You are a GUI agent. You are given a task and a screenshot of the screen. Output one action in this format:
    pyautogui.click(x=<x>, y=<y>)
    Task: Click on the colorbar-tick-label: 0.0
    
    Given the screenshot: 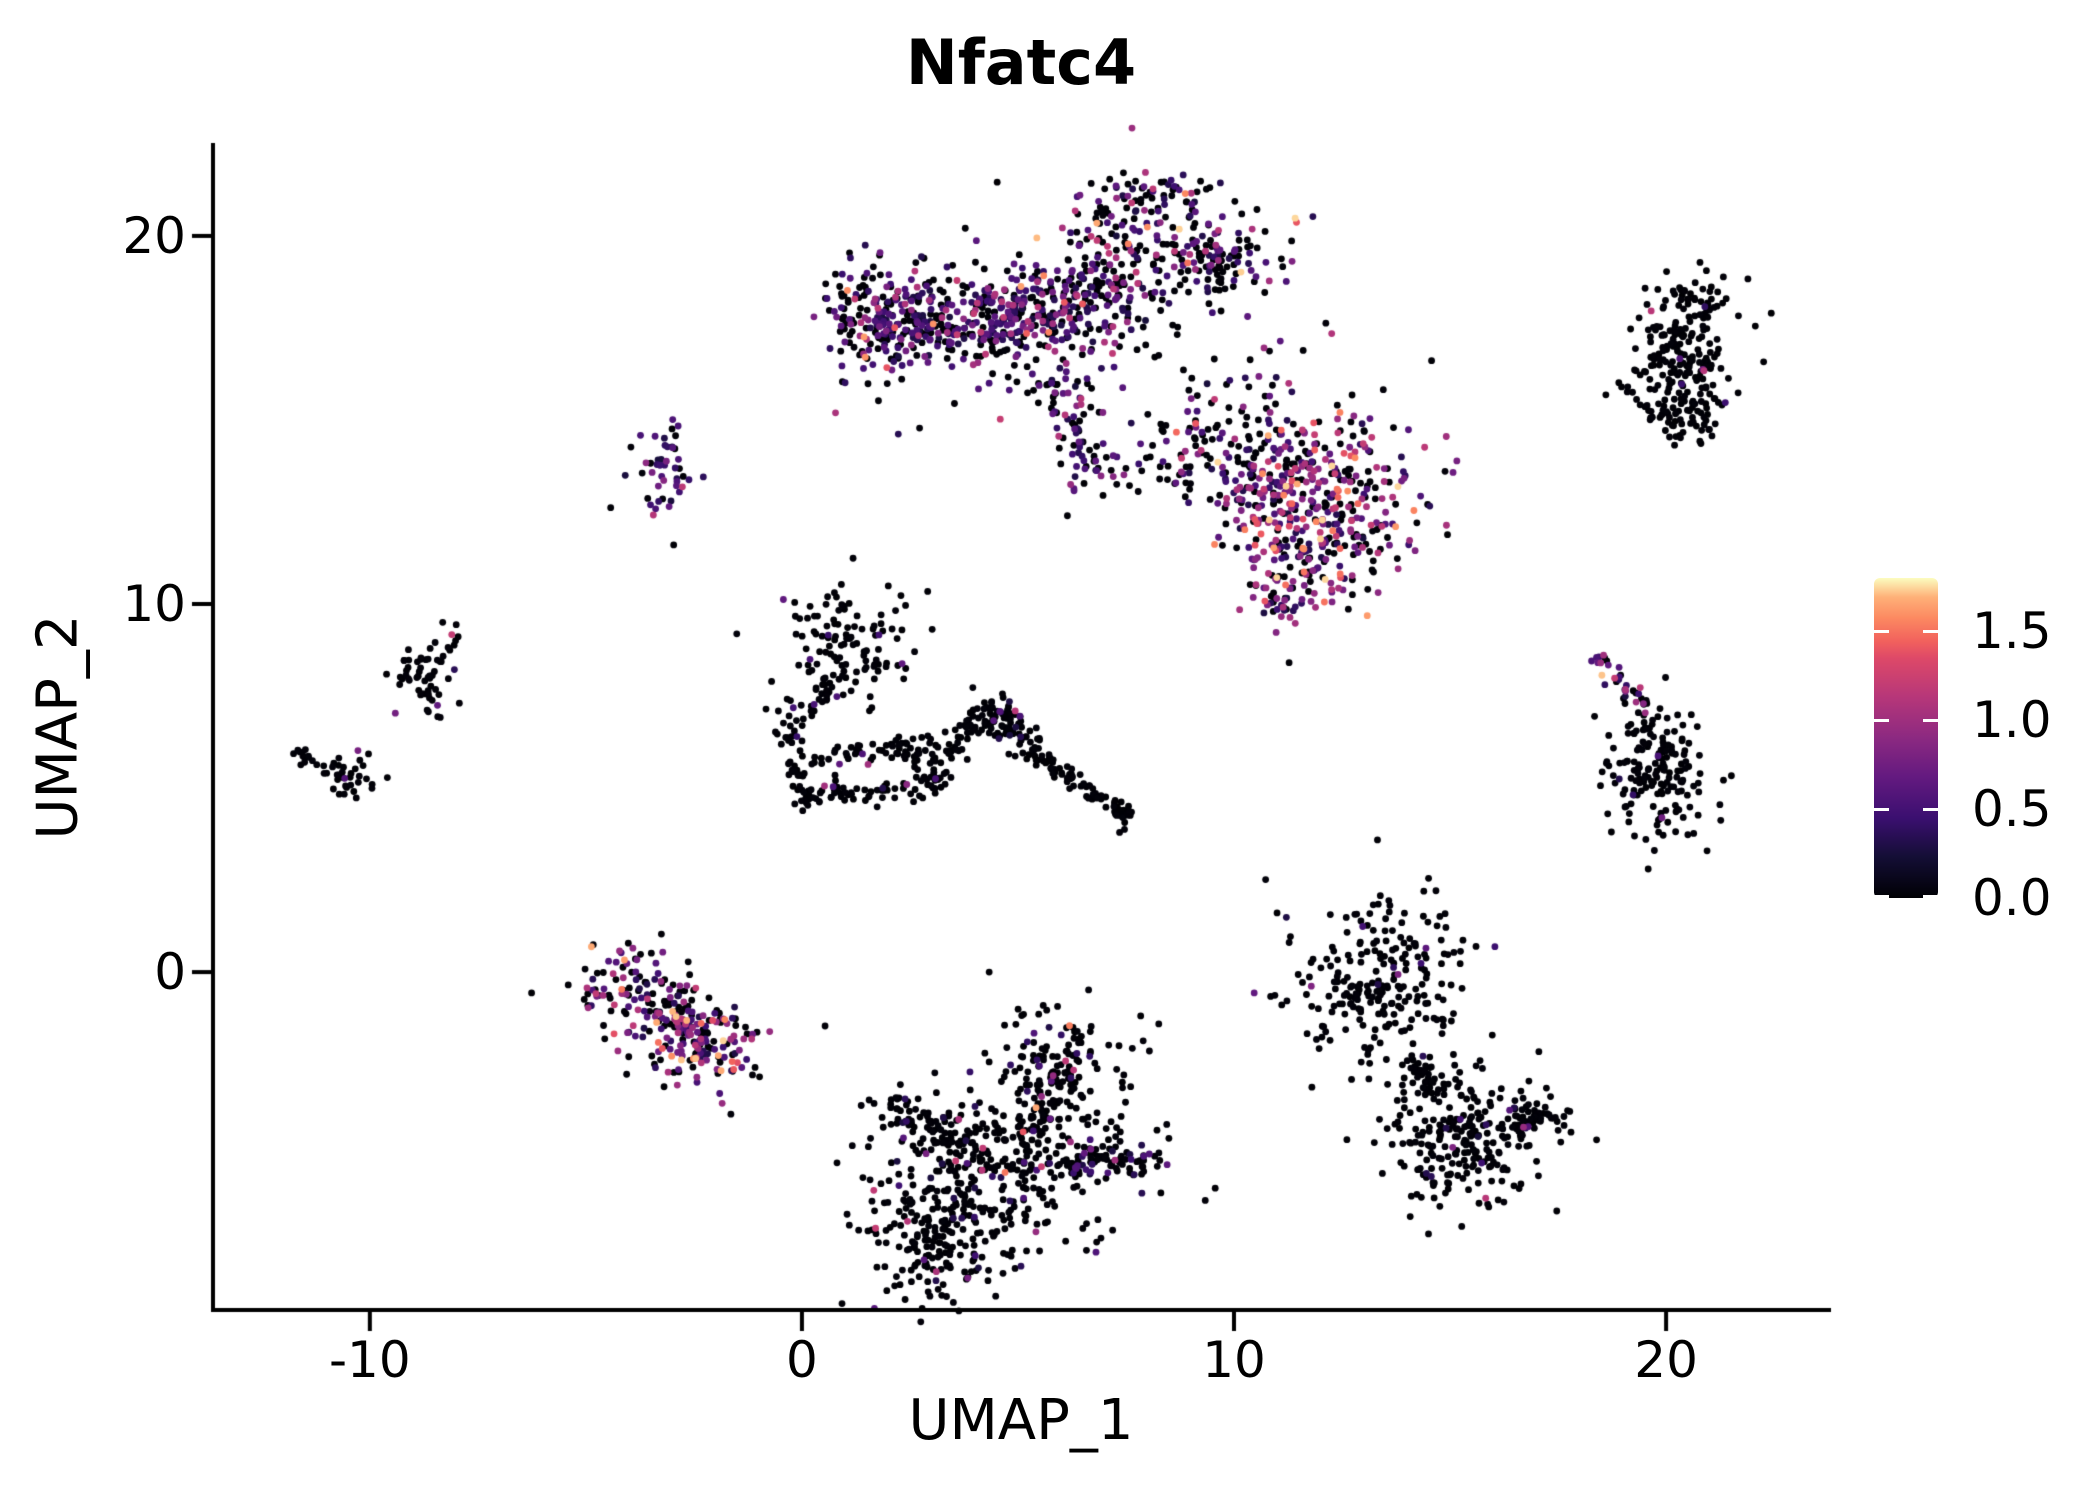 What is the action you would take?
    pyautogui.click(x=2012, y=898)
    